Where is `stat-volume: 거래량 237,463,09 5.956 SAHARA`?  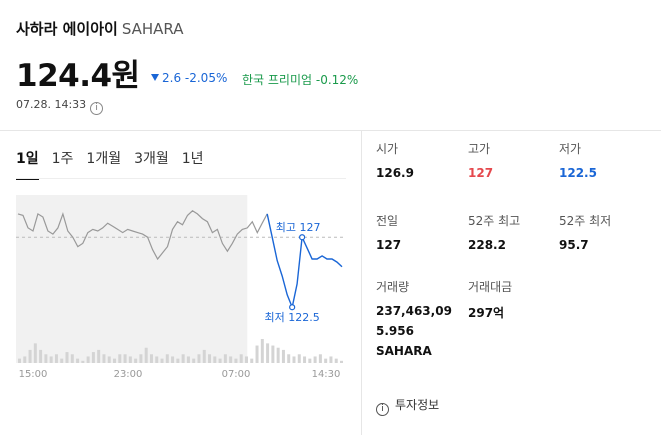
stat-volume: 거래량 237,463,09 5.956 SAHARA is located at coordinates (414, 318).